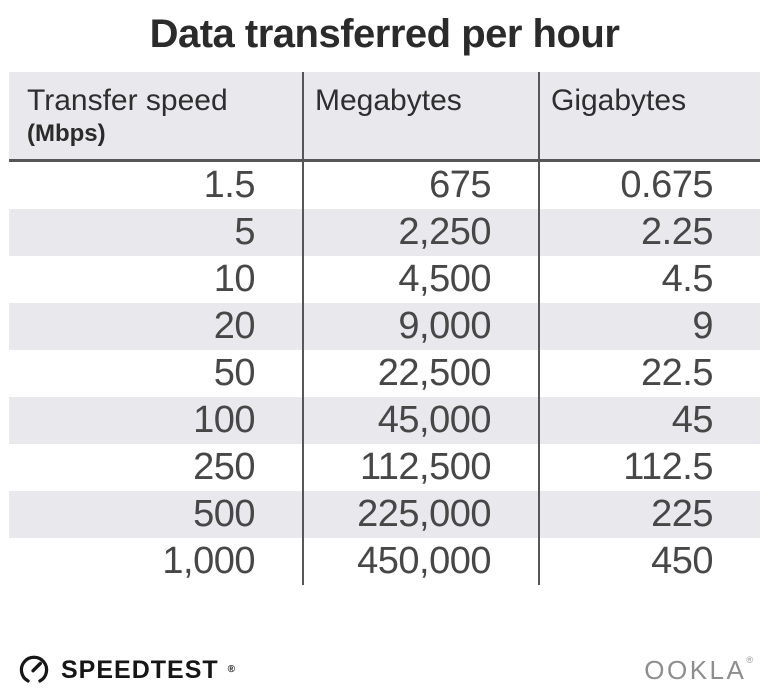 The image size is (769, 698). I want to click on cell-megabytes: 45,000, so click(420, 420).